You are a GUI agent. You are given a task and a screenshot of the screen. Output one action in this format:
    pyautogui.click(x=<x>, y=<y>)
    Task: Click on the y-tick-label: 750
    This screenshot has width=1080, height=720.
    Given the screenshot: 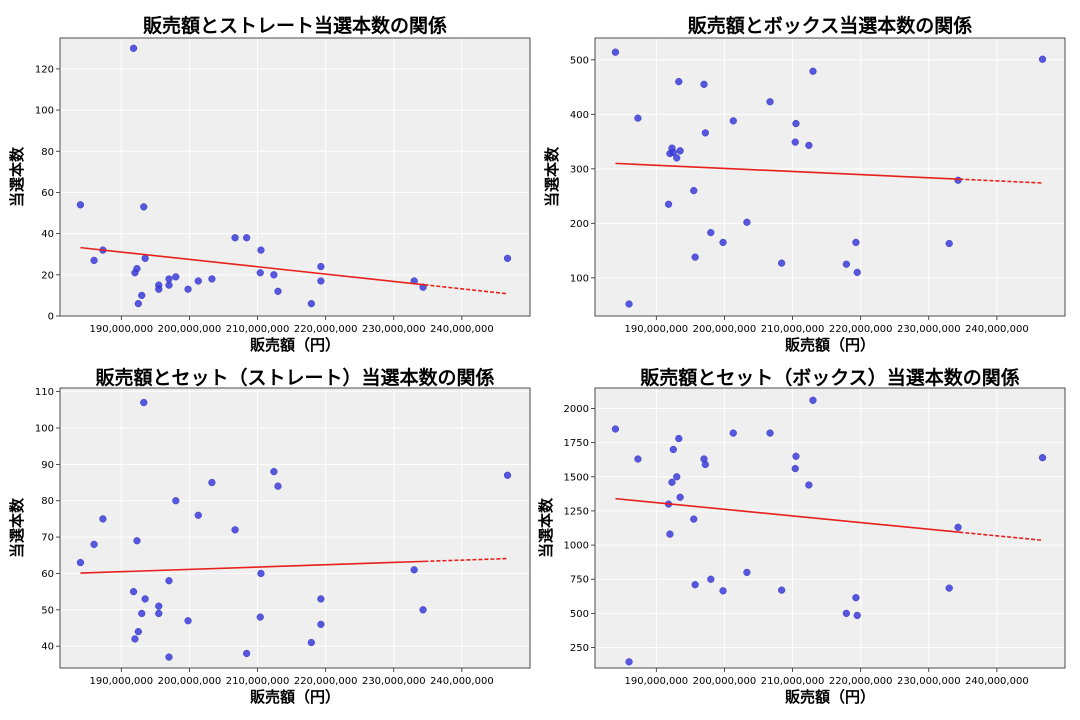 What is the action you would take?
    pyautogui.click(x=579, y=580)
    